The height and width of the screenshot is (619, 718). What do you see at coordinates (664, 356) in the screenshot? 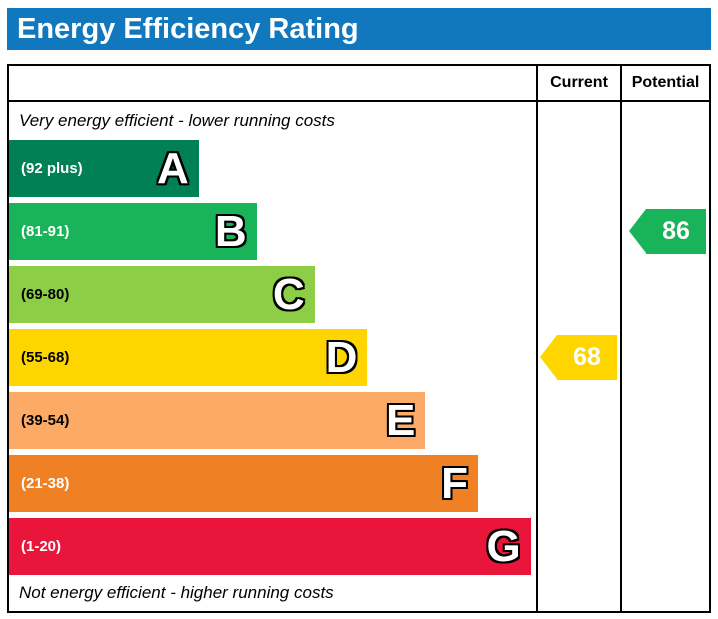
I see `potential-column: 86` at bounding box center [664, 356].